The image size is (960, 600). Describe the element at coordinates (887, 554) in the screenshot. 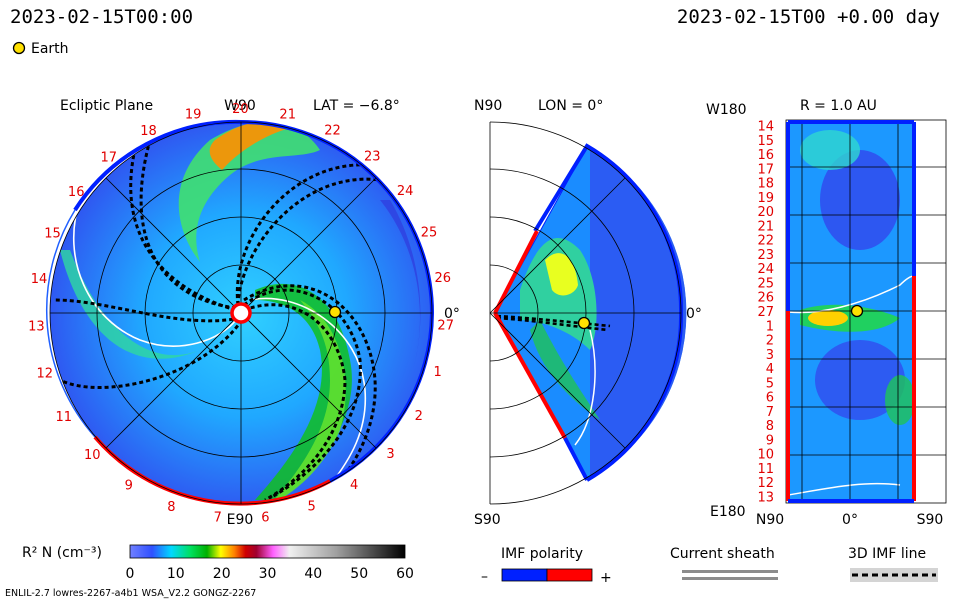

I see `imf-line-title: 3D IMF line` at that location.